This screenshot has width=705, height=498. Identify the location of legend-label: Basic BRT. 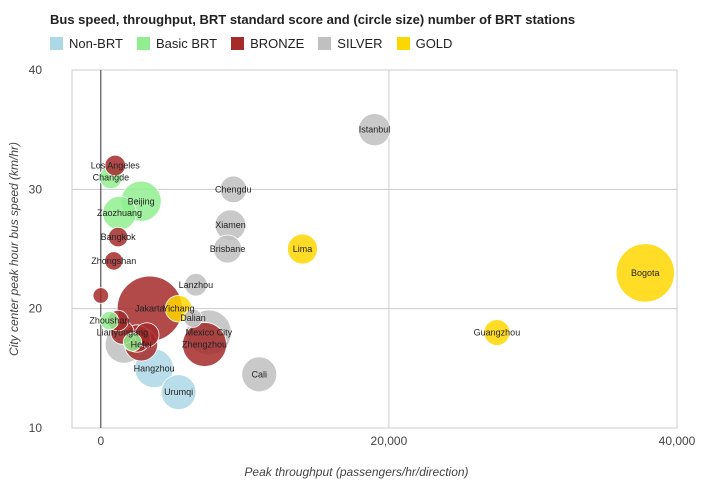
(186, 43).